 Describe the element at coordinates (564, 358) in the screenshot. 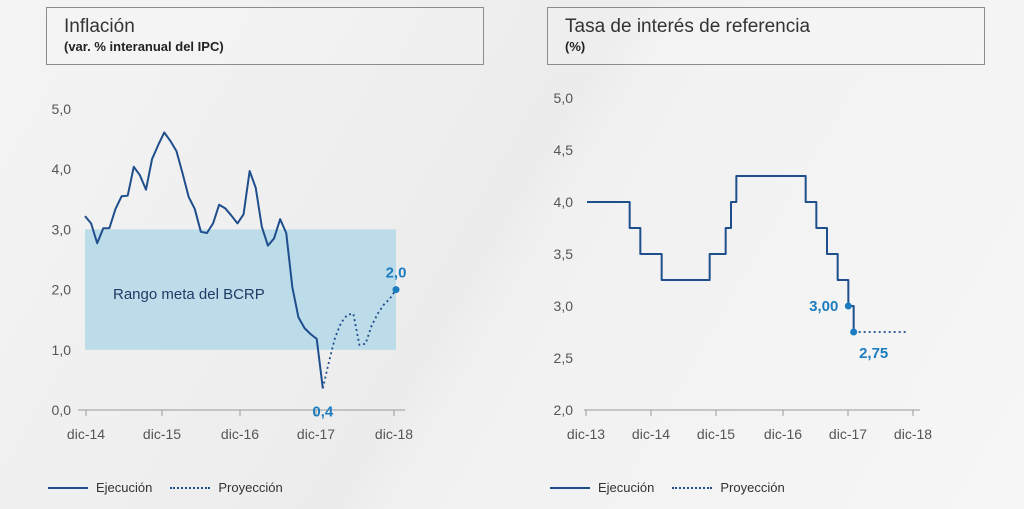

I see `y-tick-label: 2,5` at that location.